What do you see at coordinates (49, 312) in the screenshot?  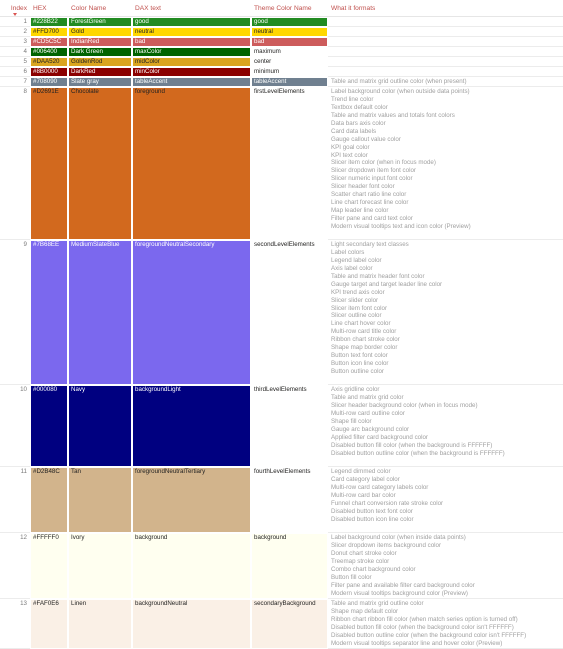 I see `hex-cell: #7B68EE` at bounding box center [49, 312].